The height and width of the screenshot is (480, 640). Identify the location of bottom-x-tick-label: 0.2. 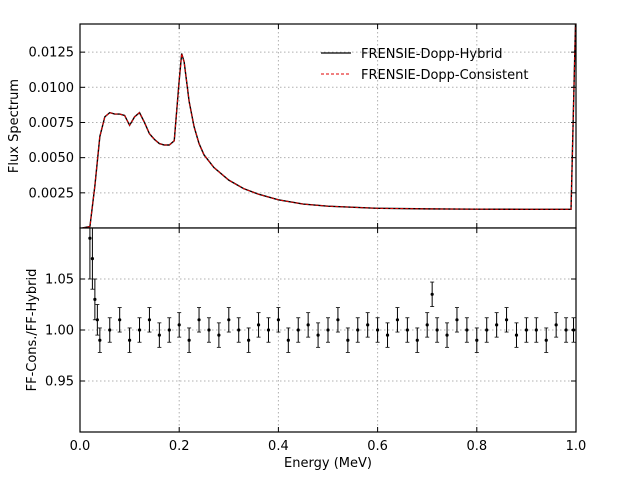
(179, 446).